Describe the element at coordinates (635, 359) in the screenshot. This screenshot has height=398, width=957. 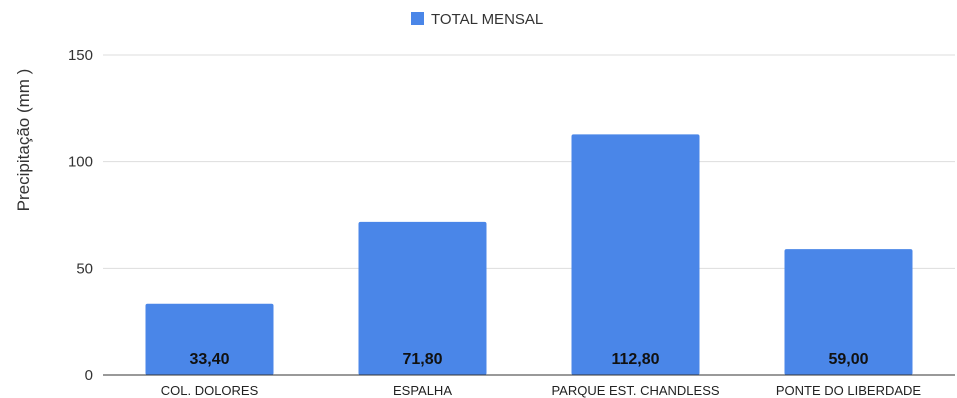
I see `data-label: 112,80` at that location.